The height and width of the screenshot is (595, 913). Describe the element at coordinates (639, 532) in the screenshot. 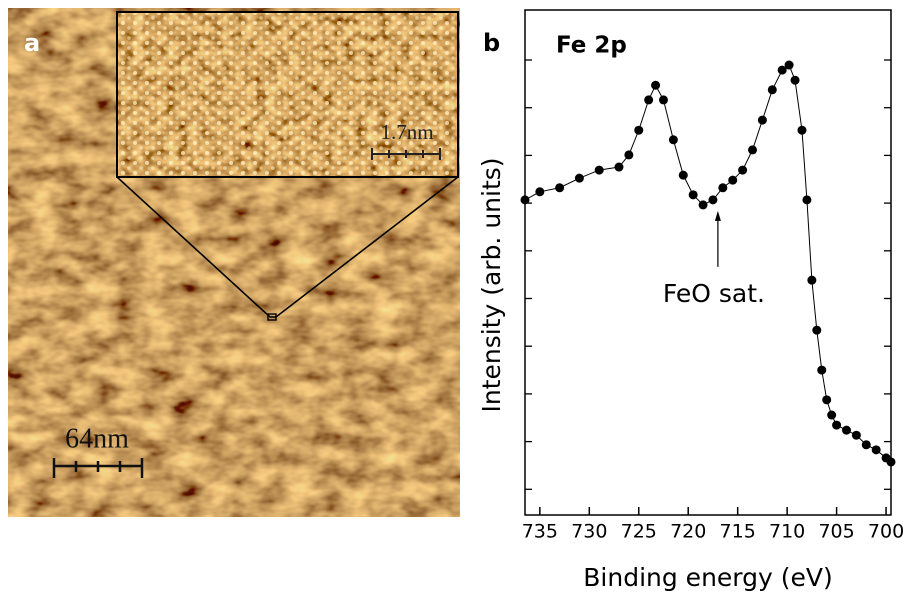

I see `x-tick-label: 725` at that location.